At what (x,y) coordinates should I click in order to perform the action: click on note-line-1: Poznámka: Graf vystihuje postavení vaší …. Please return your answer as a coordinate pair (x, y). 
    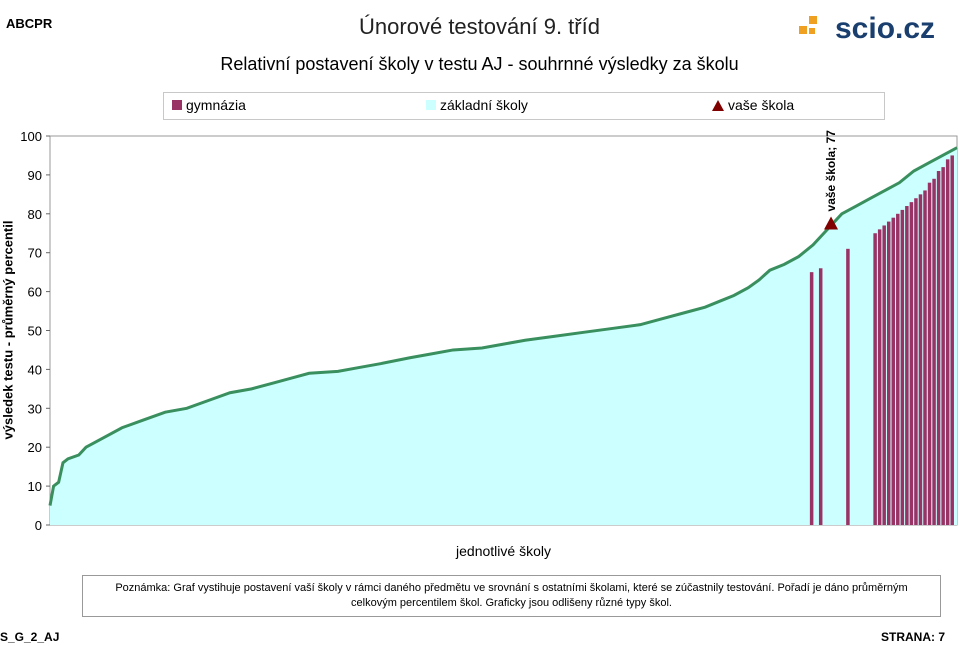
    Looking at the image, I should click on (511, 588).